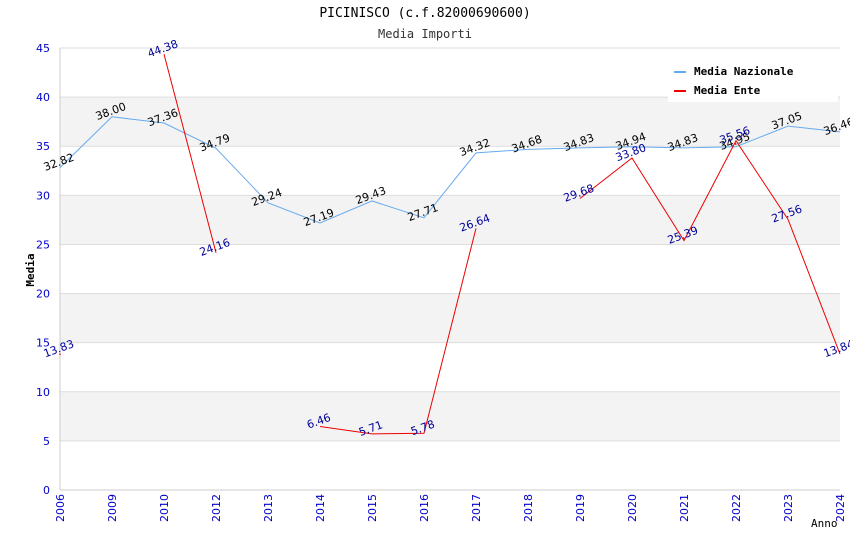 The height and width of the screenshot is (550, 850). What do you see at coordinates (268, 508) in the screenshot?
I see `x-tick-label: 2013` at bounding box center [268, 508].